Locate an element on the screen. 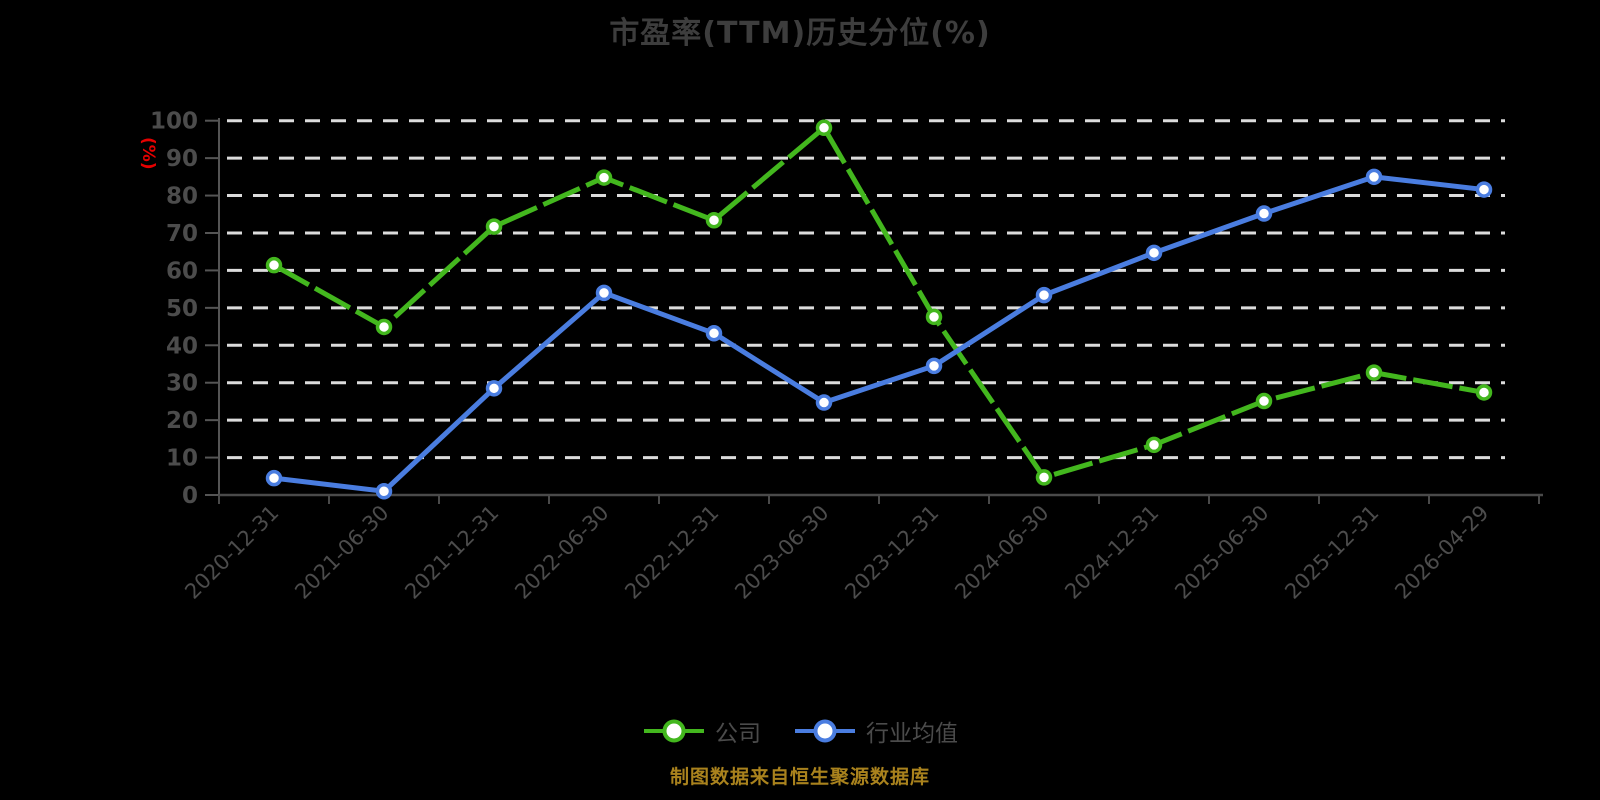  x-tick-label: 2025-06-30 is located at coordinates (1221, 552).